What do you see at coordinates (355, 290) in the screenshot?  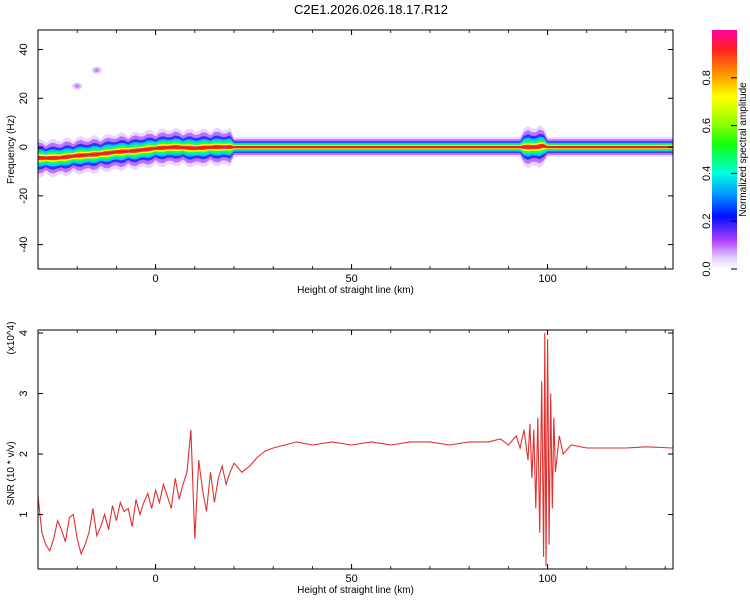 I see `spectrogram-x-axis-label: Height of straight line (km)` at bounding box center [355, 290].